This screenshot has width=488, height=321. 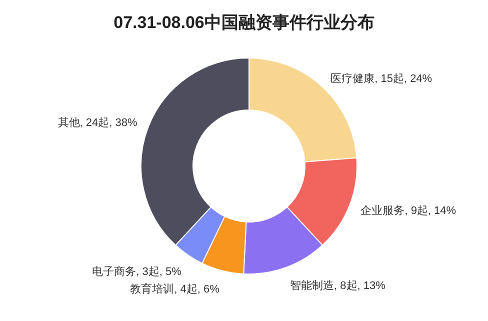 What do you see at coordinates (137, 271) in the screenshot?
I see `slice-label: 电子商务, 3起, 5%` at bounding box center [137, 271].